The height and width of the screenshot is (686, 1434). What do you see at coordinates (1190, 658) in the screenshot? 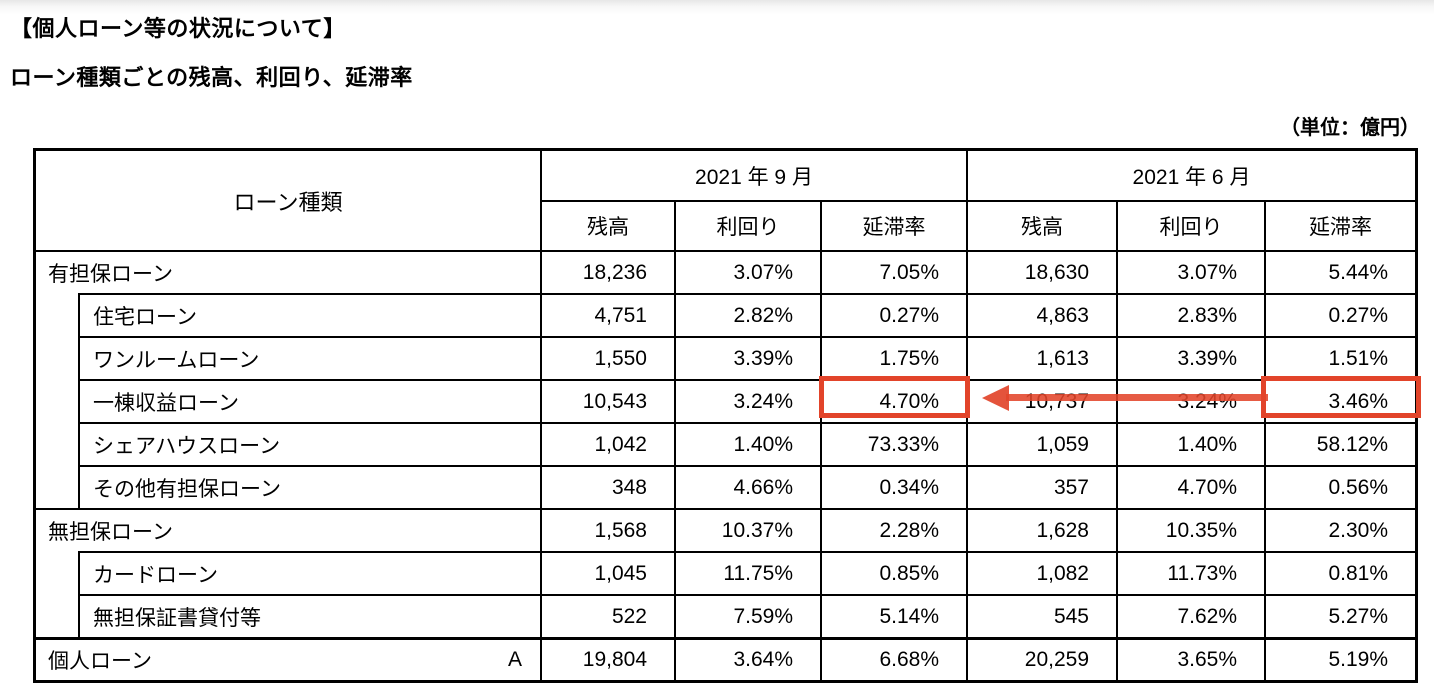
I see `cell-jun-yield: 3.65%` at bounding box center [1190, 658].